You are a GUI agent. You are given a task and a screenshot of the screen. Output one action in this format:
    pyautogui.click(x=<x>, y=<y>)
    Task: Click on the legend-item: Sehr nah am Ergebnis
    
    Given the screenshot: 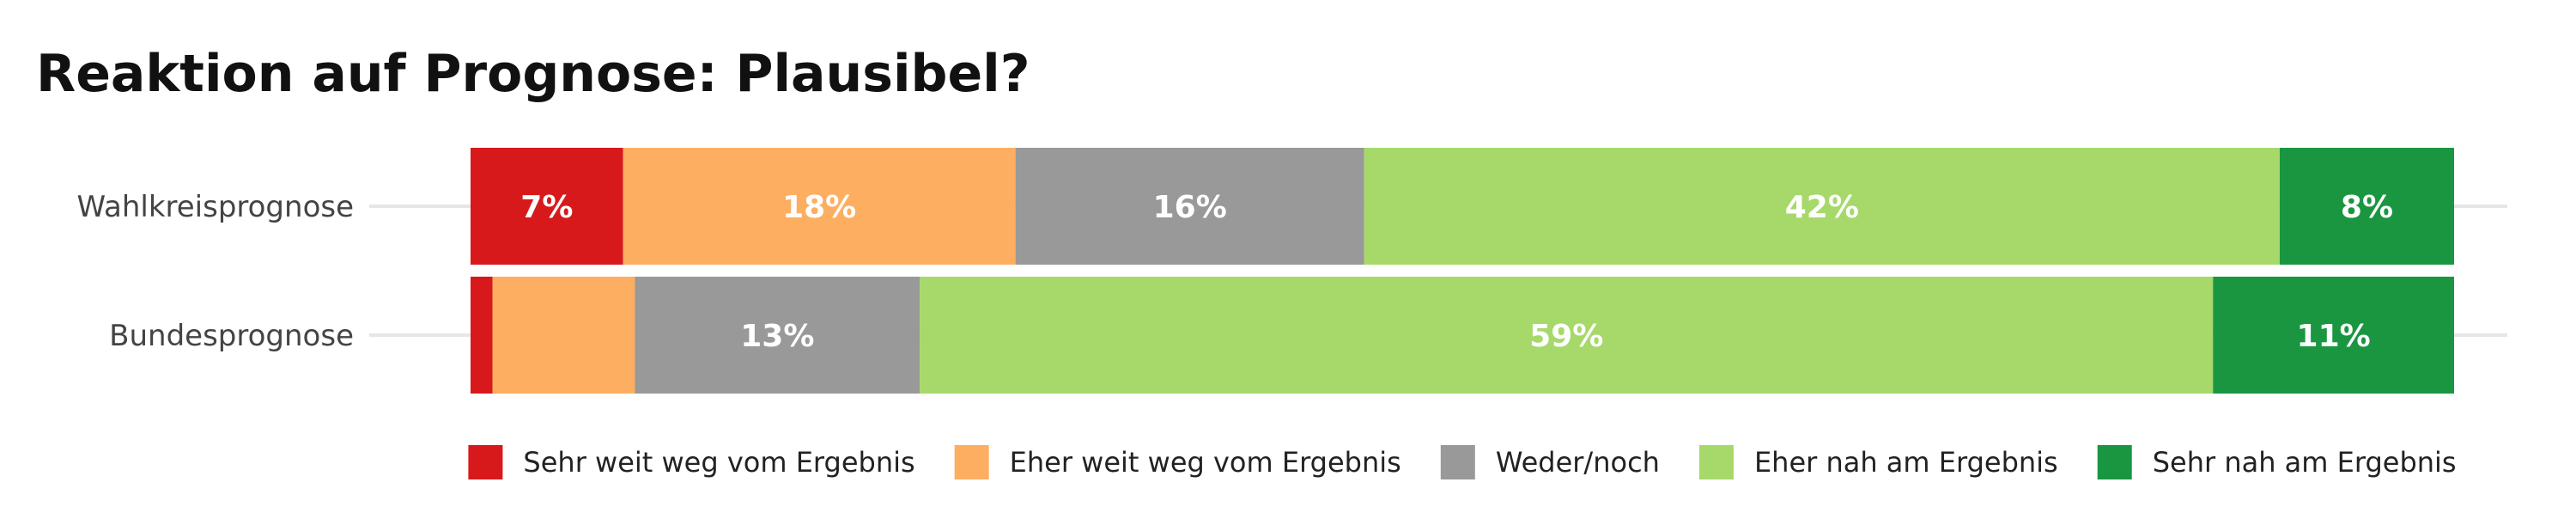 What is the action you would take?
    pyautogui.click(x=2277, y=462)
    